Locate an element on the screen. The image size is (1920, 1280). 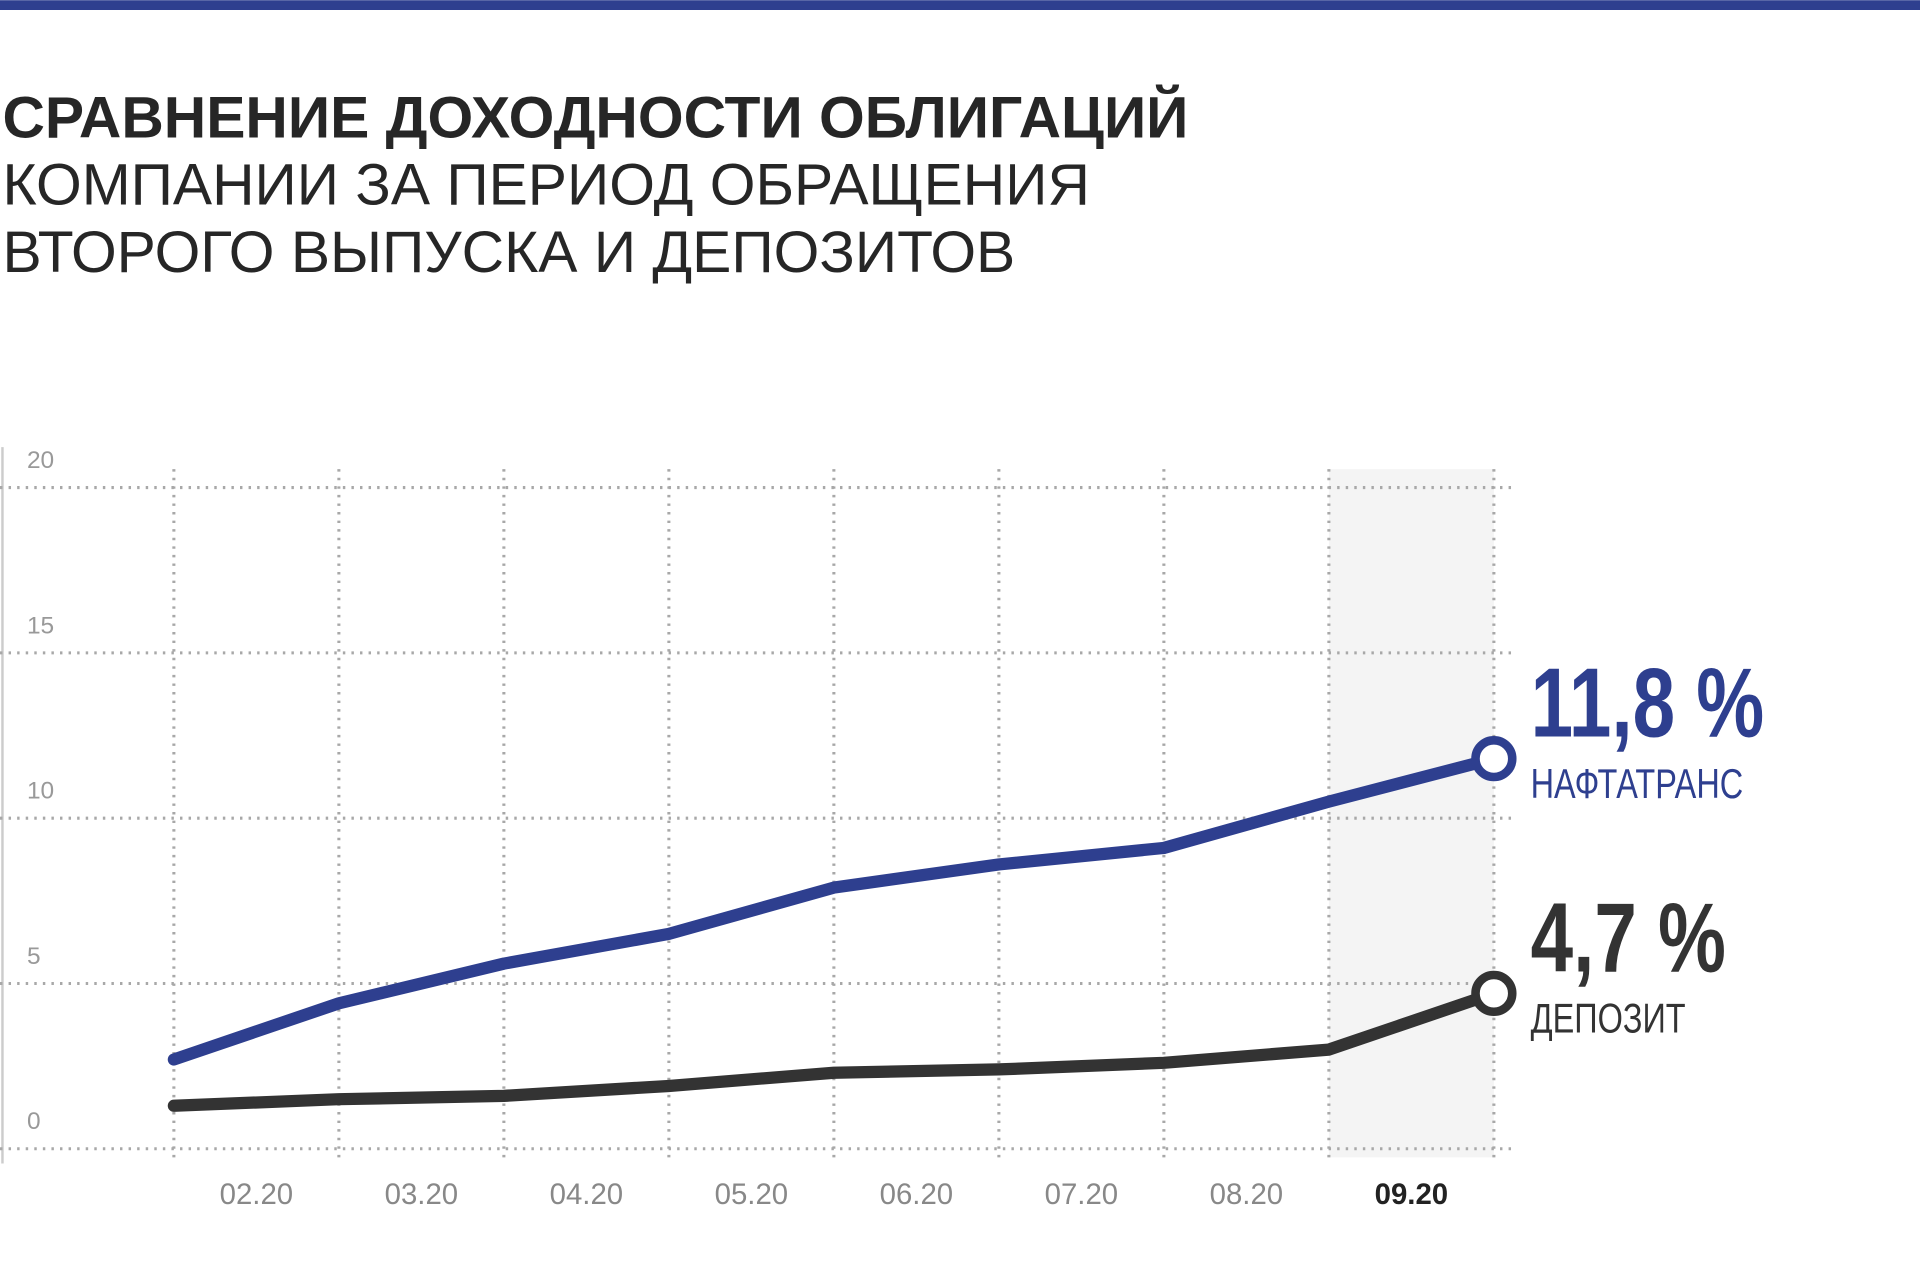
y-tick-label: 5 is located at coordinates (34, 956).